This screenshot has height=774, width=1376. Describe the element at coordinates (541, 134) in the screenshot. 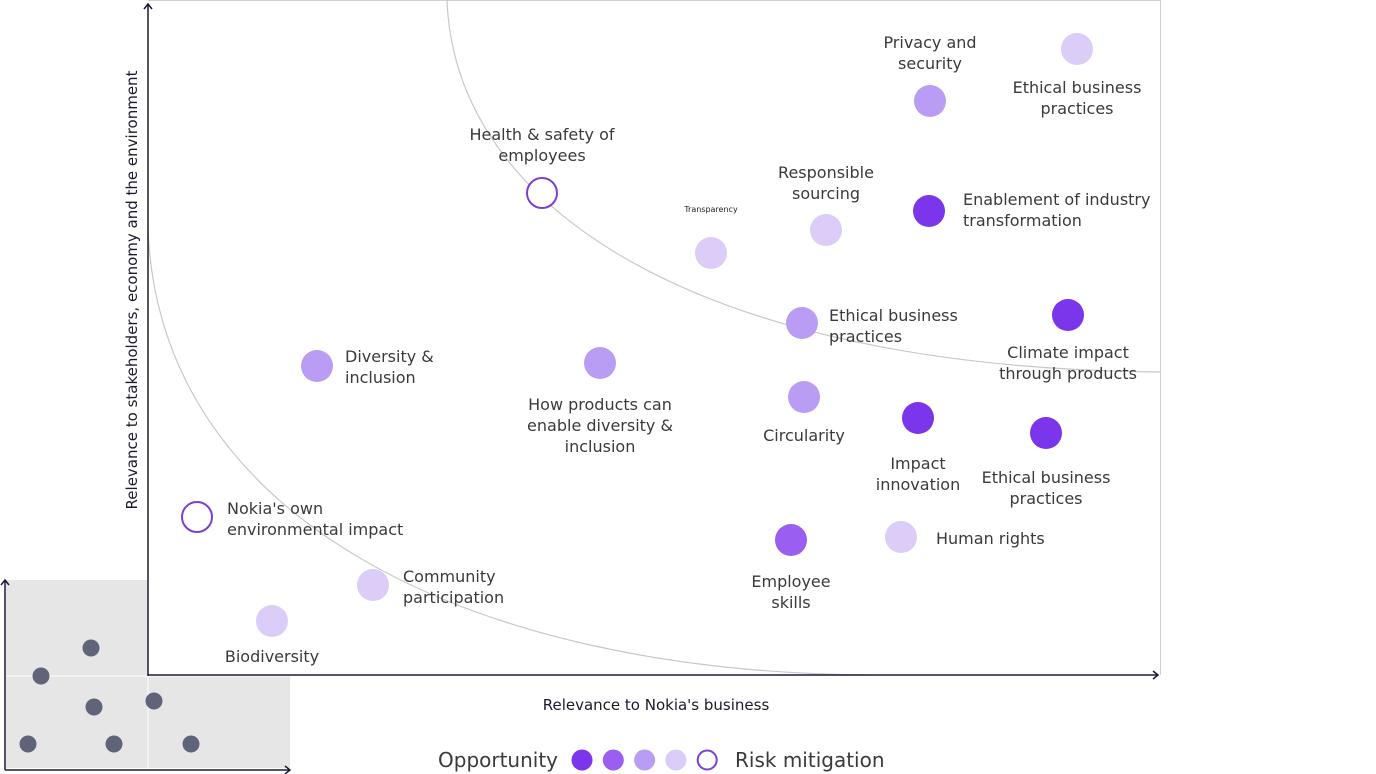

I see `topic-label-line: Health & safety of` at that location.